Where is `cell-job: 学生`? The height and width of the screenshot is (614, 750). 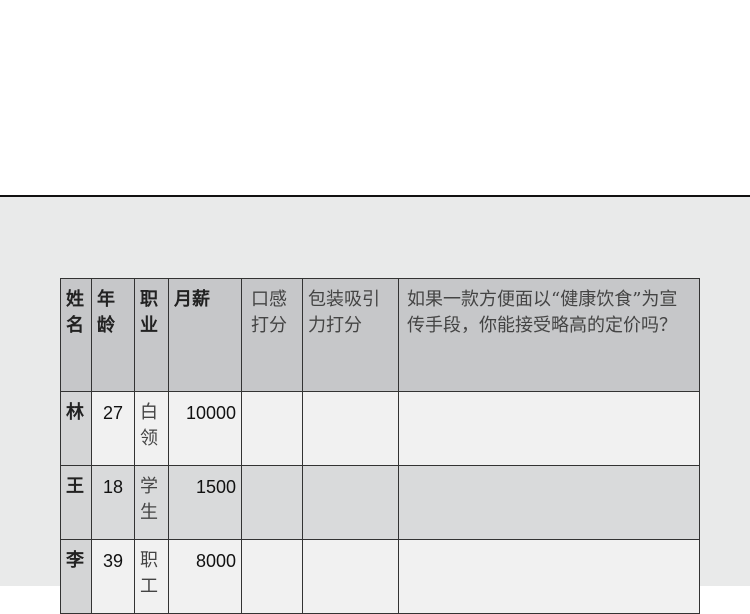
cell-job: 学生 is located at coordinates (151, 502).